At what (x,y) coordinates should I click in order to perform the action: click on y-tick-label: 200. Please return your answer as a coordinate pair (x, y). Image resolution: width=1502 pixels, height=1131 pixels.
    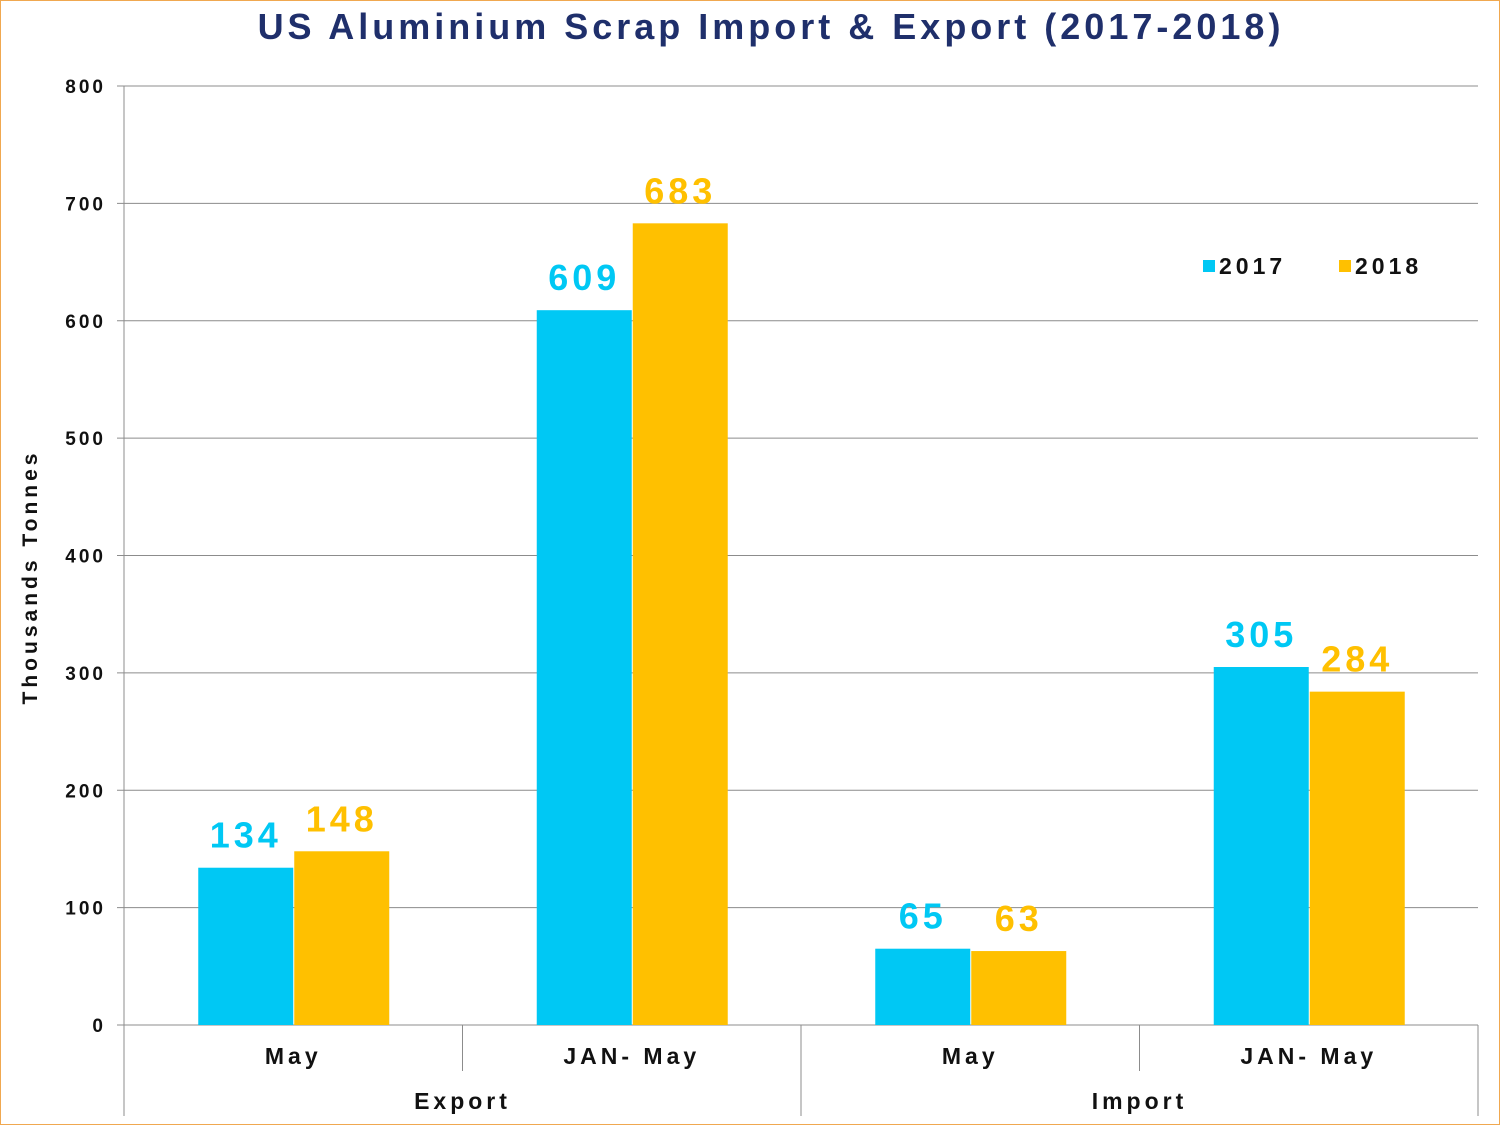
    Looking at the image, I should click on (85, 791).